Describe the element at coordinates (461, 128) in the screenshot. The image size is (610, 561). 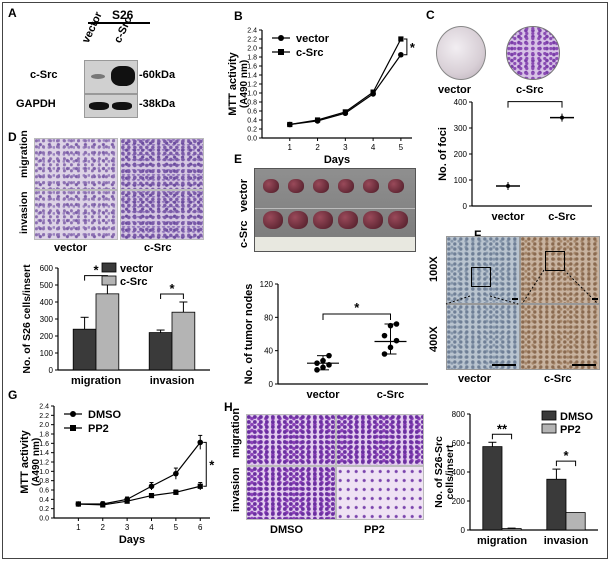
I see `y-tick-label: 300` at that location.